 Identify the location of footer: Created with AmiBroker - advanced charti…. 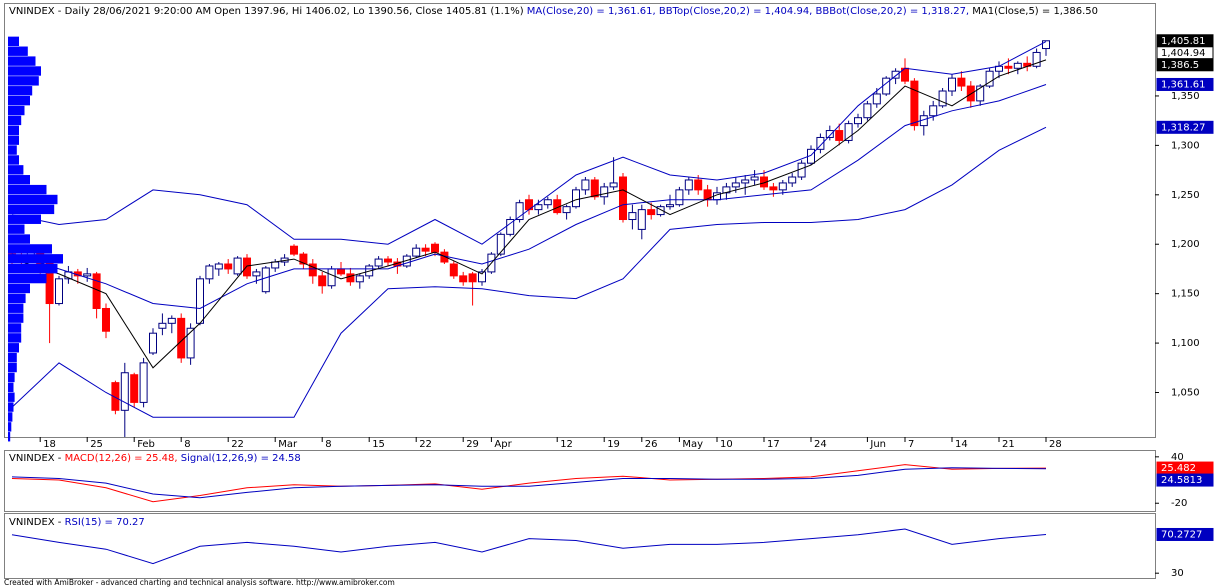
(199, 582).